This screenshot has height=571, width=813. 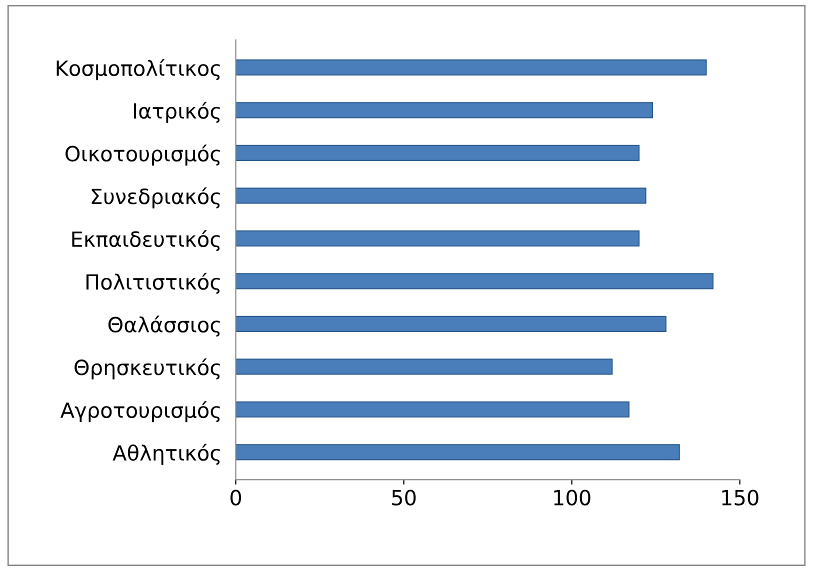 What do you see at coordinates (236, 498) in the screenshot?
I see `x-tick-label: 0` at bounding box center [236, 498].